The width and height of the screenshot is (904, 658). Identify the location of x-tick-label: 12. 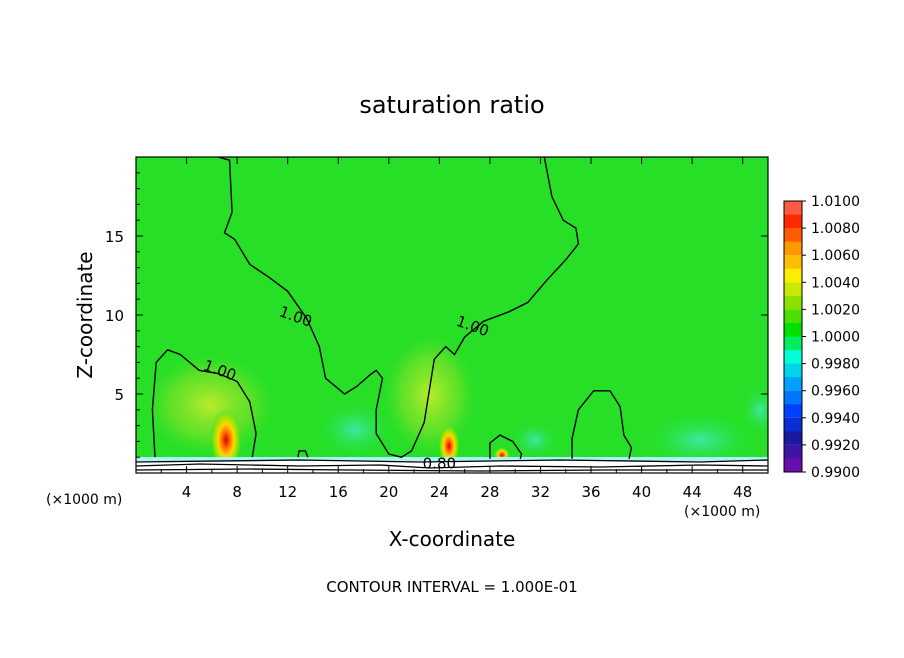
(287, 492).